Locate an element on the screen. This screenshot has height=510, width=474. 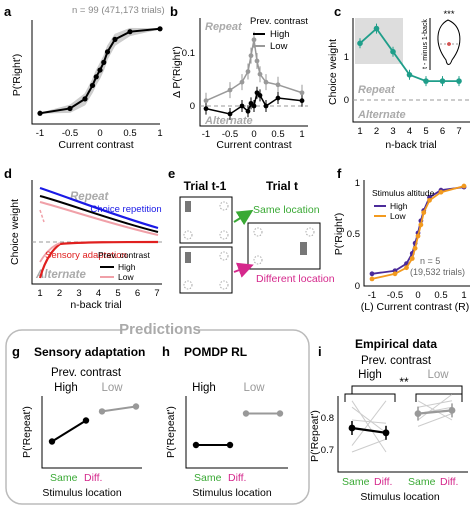
panel-b-ylabel: Δ P('Right') is located at coordinates (177, 72).